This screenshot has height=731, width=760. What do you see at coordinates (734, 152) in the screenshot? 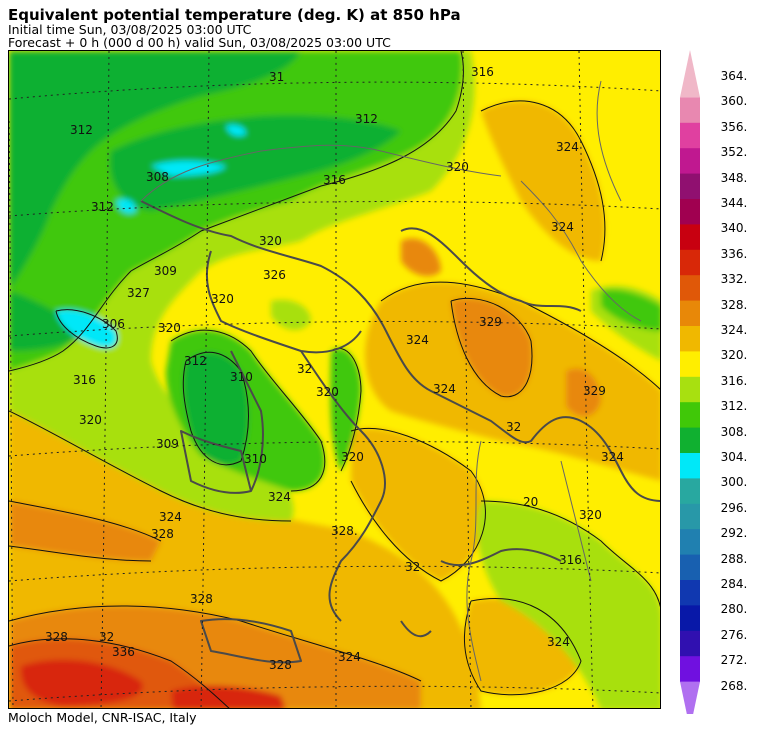
I see `colorbar-tick-label: 352.` at bounding box center [734, 152].